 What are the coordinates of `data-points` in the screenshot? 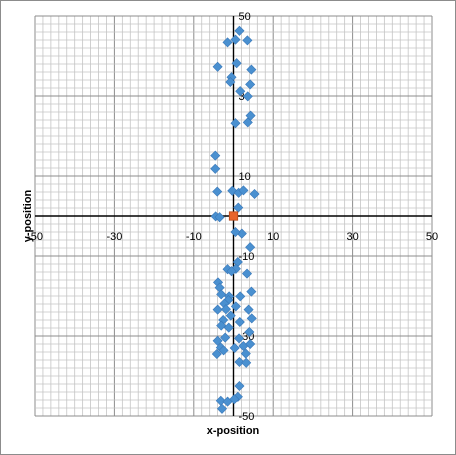 It's located at (235, 219).